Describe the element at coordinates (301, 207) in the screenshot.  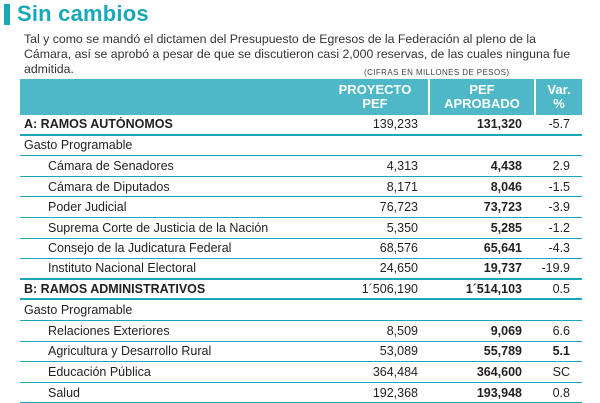
I see `table-row: Poder Judicial 76,723 73,723 -3.9` at that location.